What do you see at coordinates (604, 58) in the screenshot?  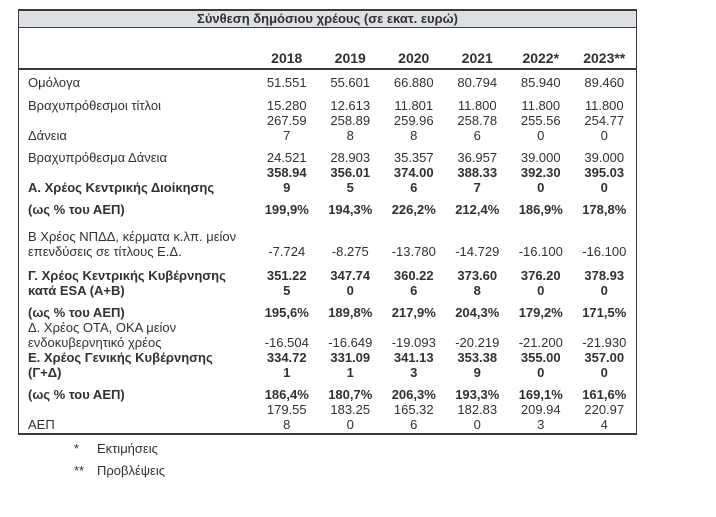 I see `year-column-header: 2023**` at bounding box center [604, 58].